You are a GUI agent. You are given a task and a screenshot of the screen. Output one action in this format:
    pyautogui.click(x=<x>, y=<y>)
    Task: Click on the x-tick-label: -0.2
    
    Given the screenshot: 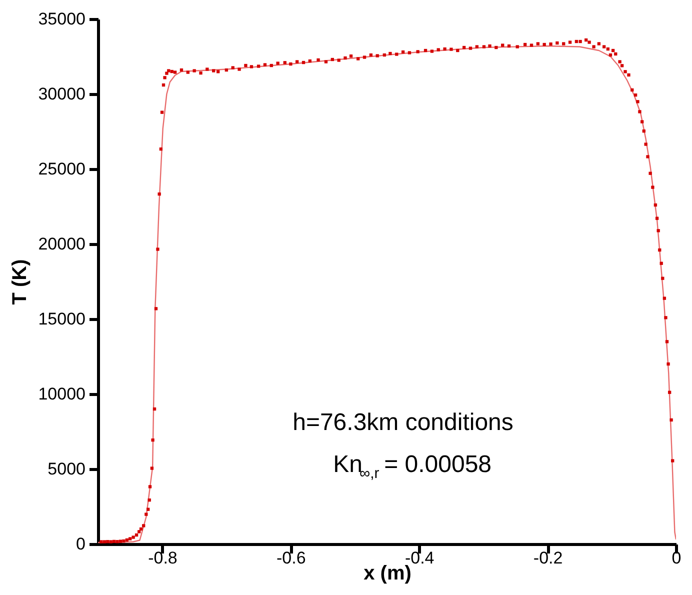 What is the action you would take?
    pyautogui.click(x=548, y=558)
    